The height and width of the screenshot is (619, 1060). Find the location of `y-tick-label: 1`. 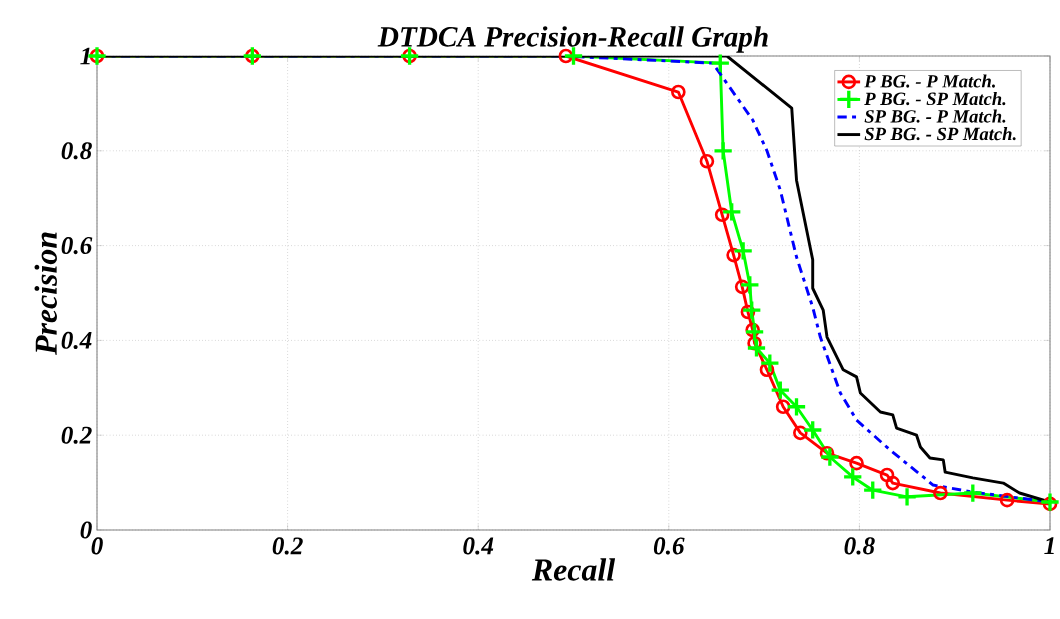

y-tick-label: 1 is located at coordinates (85, 56).